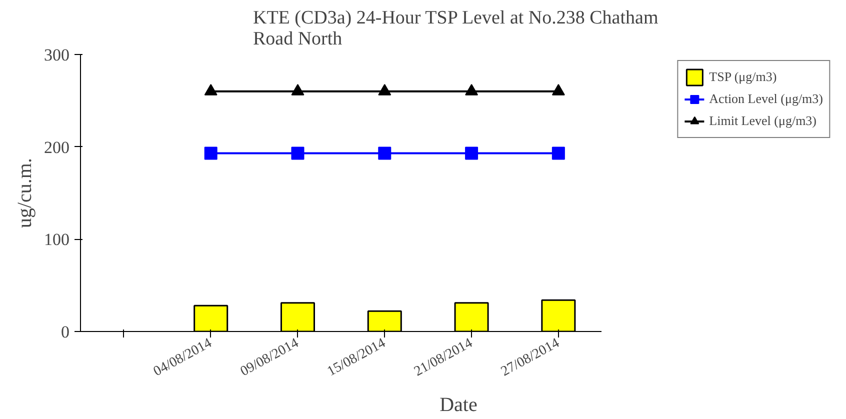 The height and width of the screenshot is (419, 846). Describe the element at coordinates (455, 29) in the screenshot. I see `chart-title: KTE (CD3a) 24-Hour TSP Level at No.238 Chatham Road North` at that location.